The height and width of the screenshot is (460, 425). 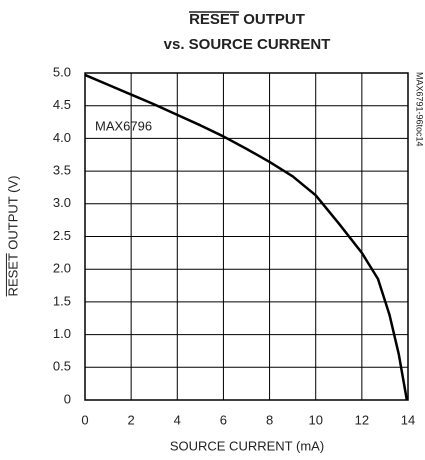 What do you see at coordinates (62, 300) in the screenshot?
I see `y-tick-label: 1.5` at bounding box center [62, 300].